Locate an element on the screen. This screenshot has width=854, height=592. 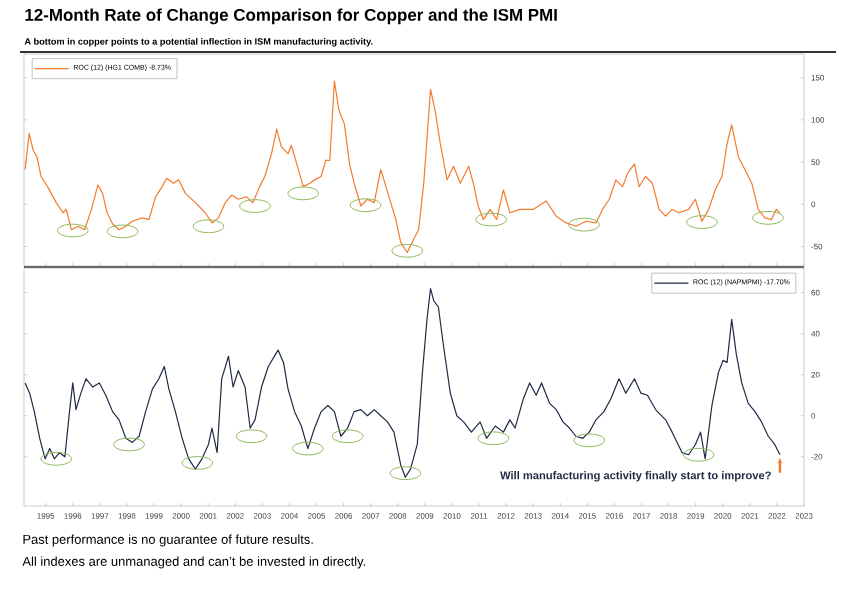
chart-title: 12-Month Rate of Change Comparison for Copper and the ISM PMI is located at coordinates (291, 16).